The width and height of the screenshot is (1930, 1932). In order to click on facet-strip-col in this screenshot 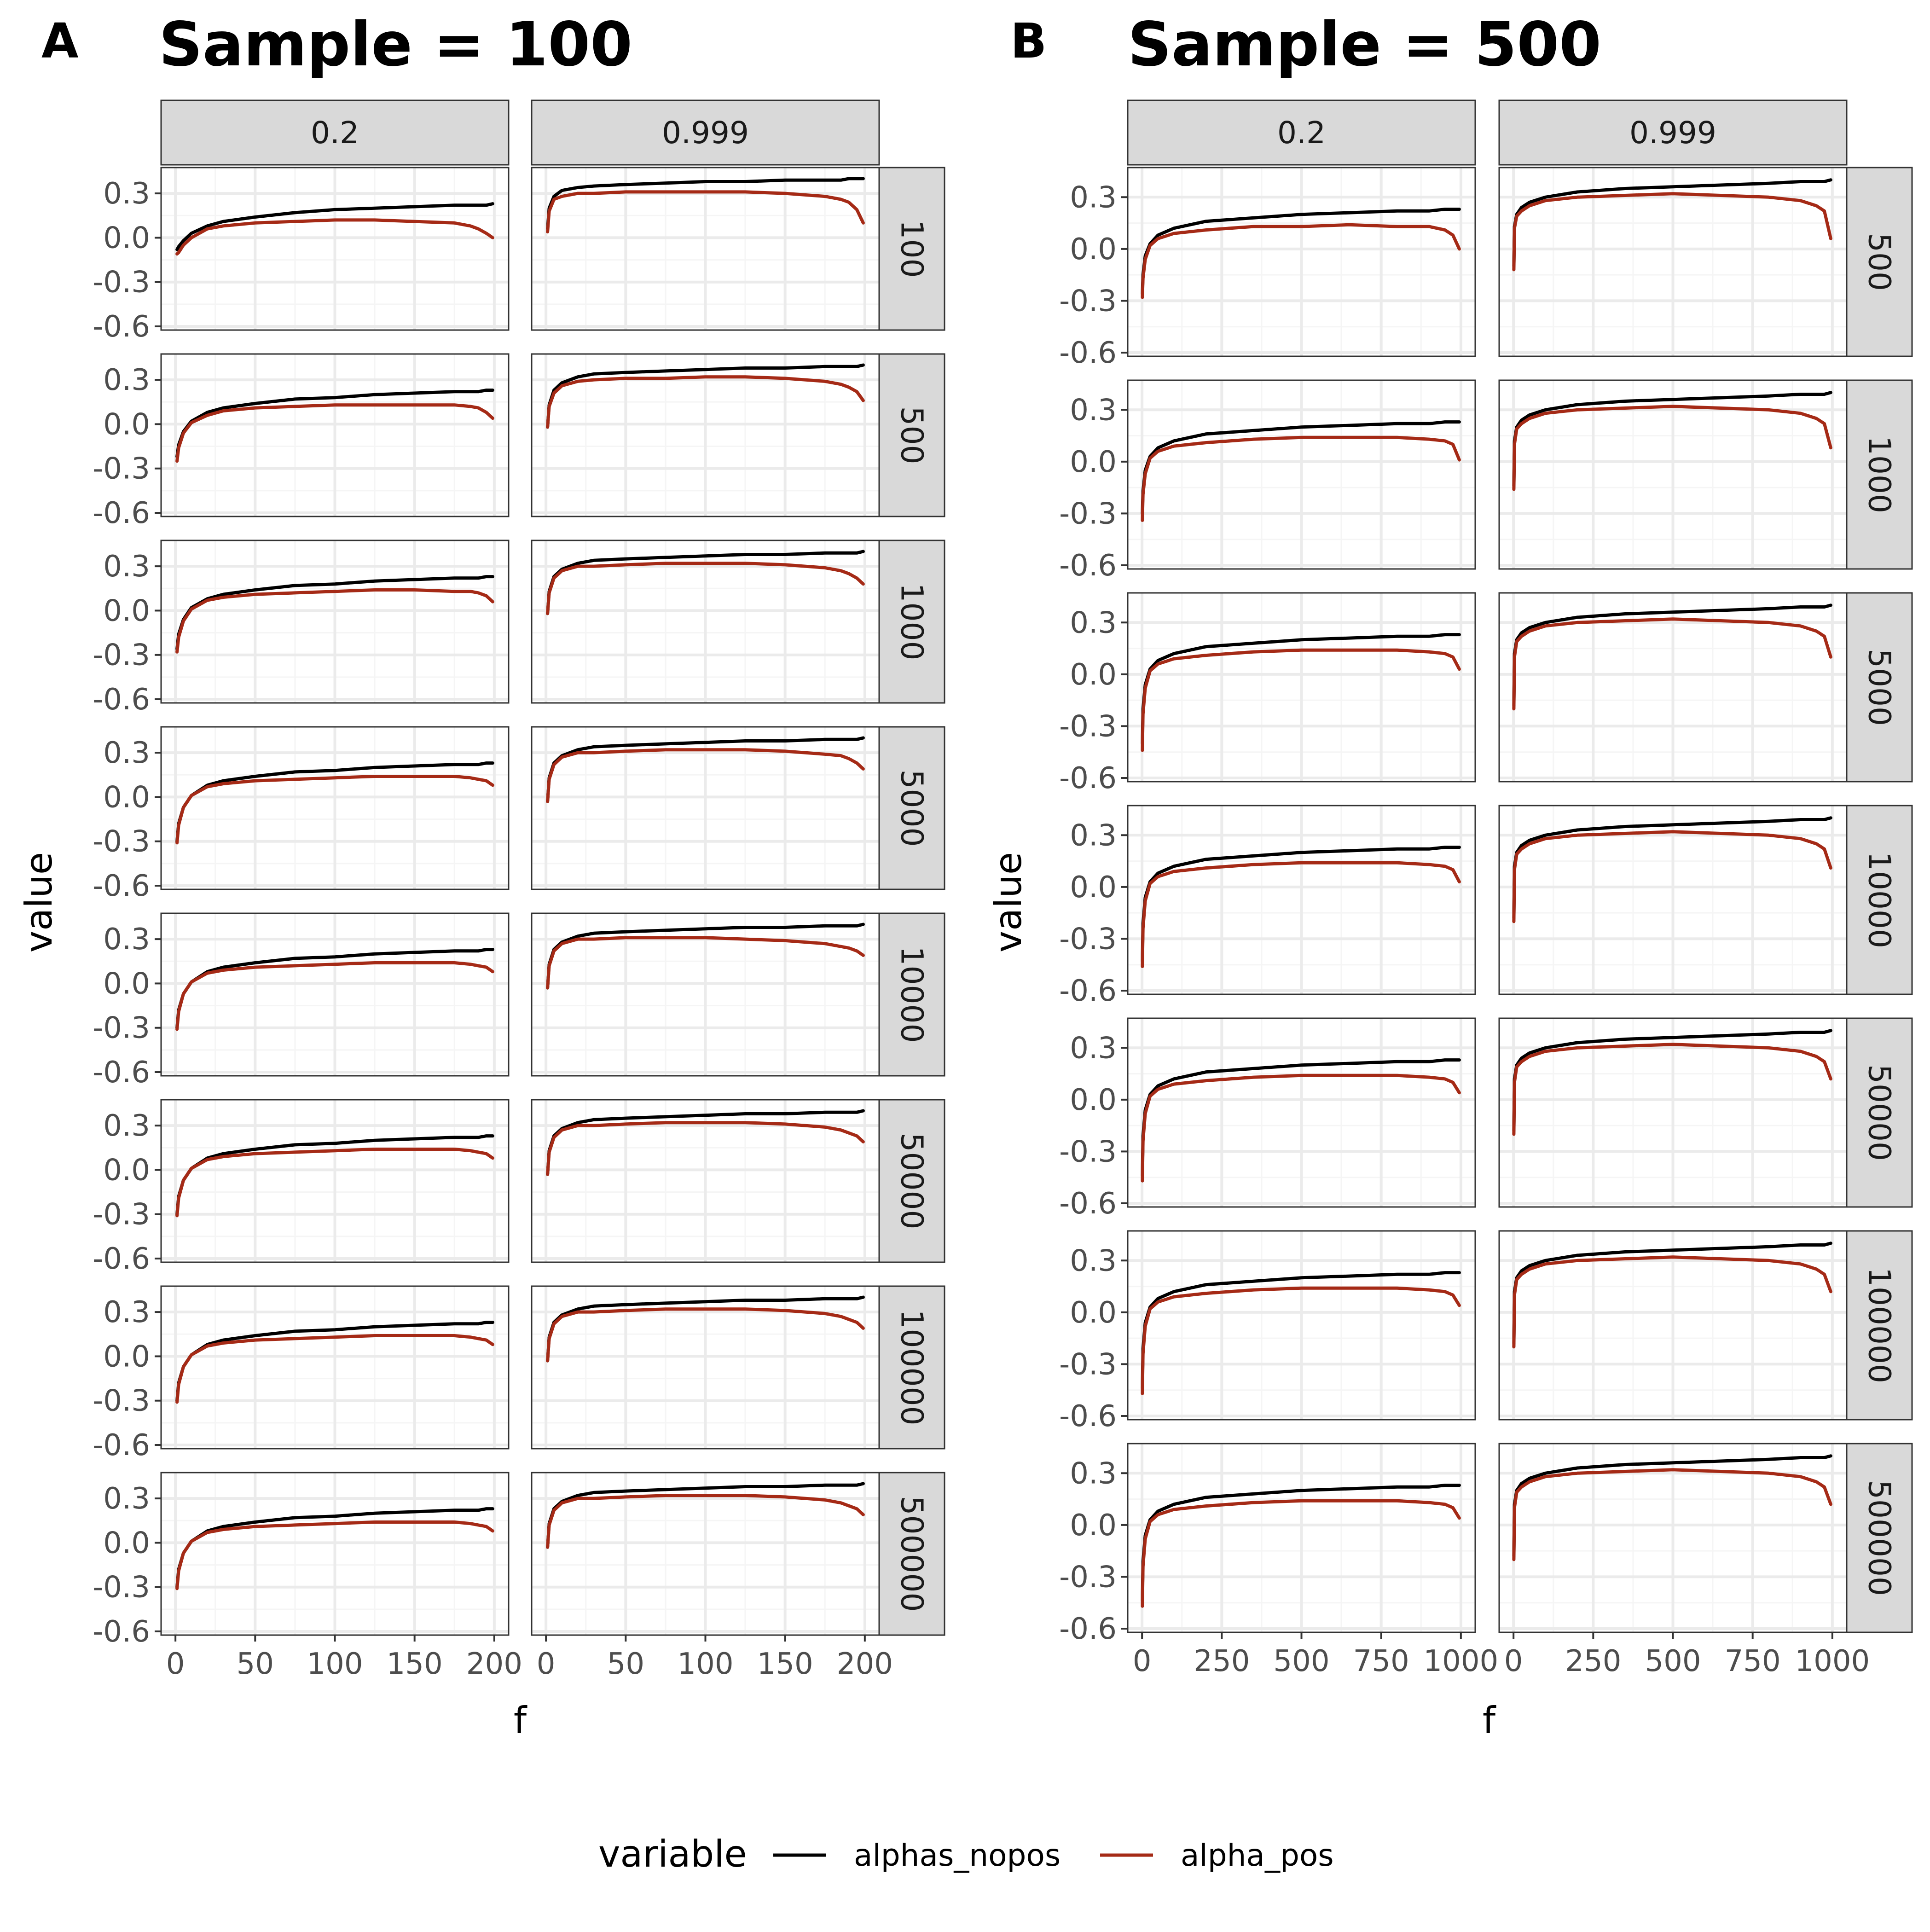, I will do `click(335, 132)`.